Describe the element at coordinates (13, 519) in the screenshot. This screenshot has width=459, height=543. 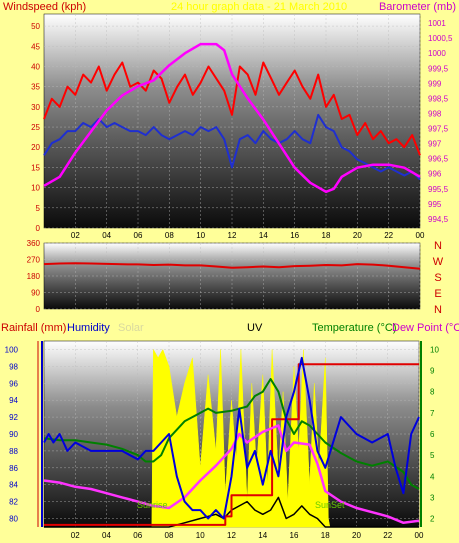
I see `humidity-tick-label: 80` at that location.